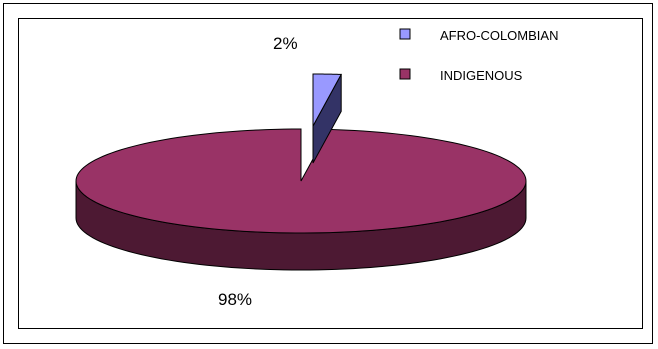 This screenshot has height=349, width=658. I want to click on legend-label-afro-colombian: AFRO-COLOMBIAN, so click(499, 35).